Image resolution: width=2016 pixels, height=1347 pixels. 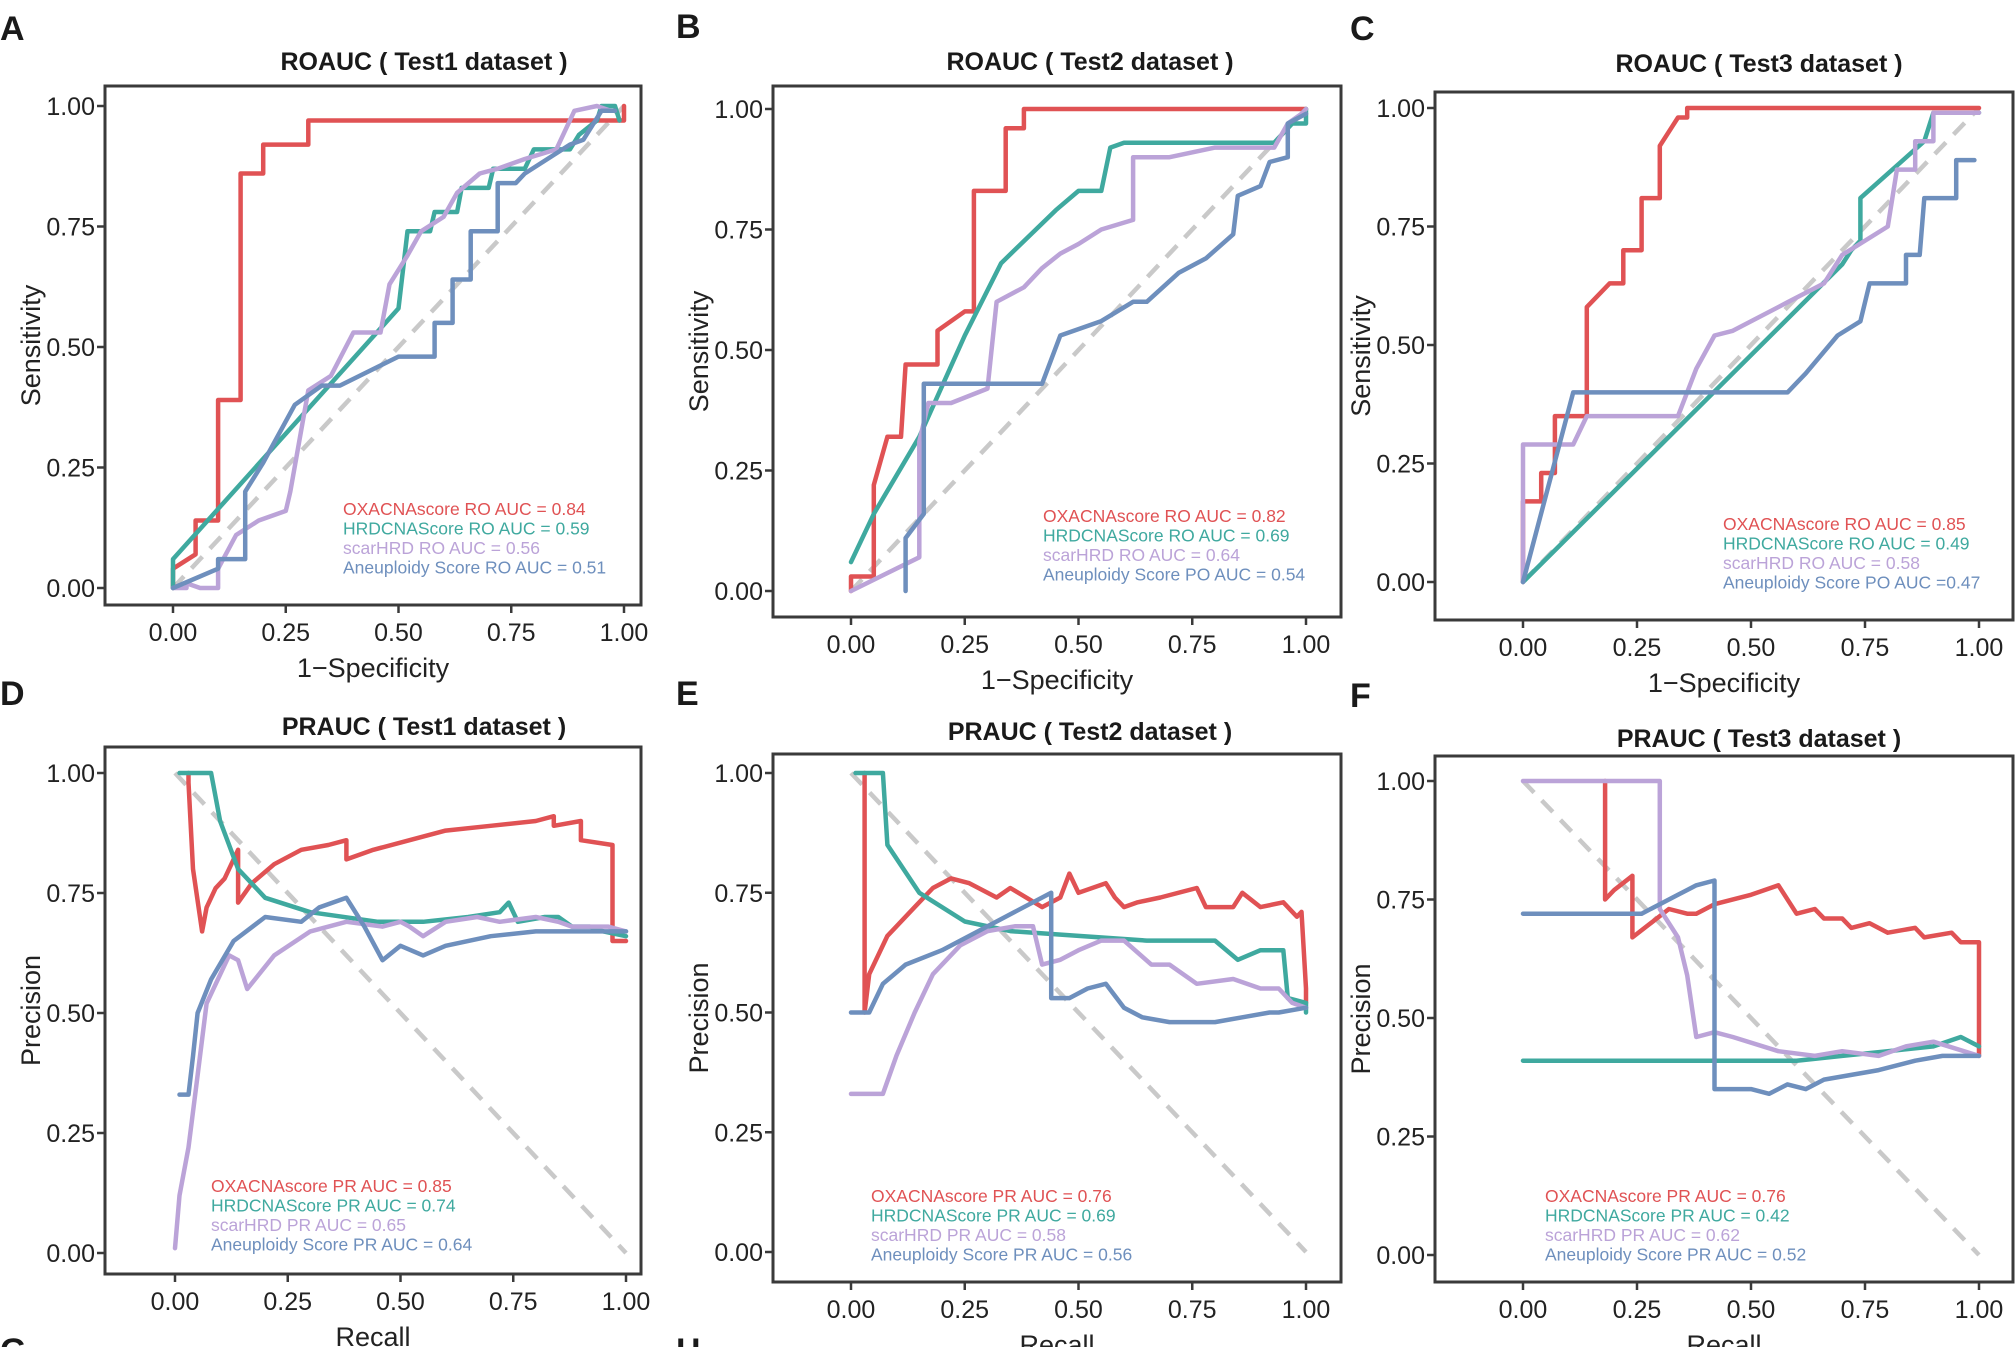 What do you see at coordinates (1400, 228) in the screenshot?
I see `y-tick-label-c: 0.75` at bounding box center [1400, 228].